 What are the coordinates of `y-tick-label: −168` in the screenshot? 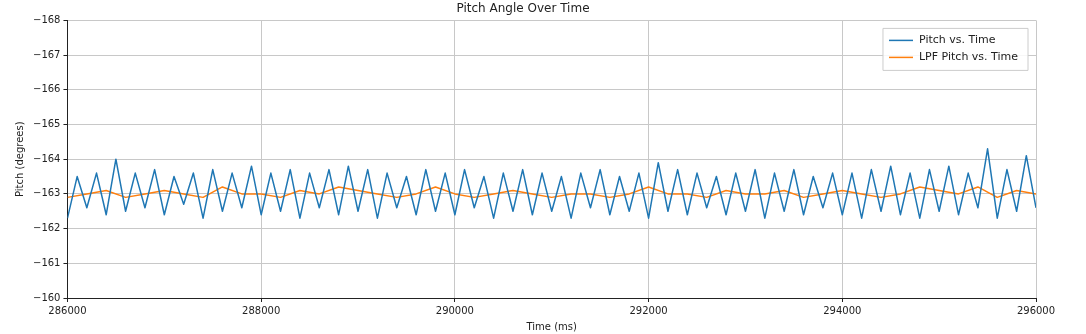 It's located at (47, 19).